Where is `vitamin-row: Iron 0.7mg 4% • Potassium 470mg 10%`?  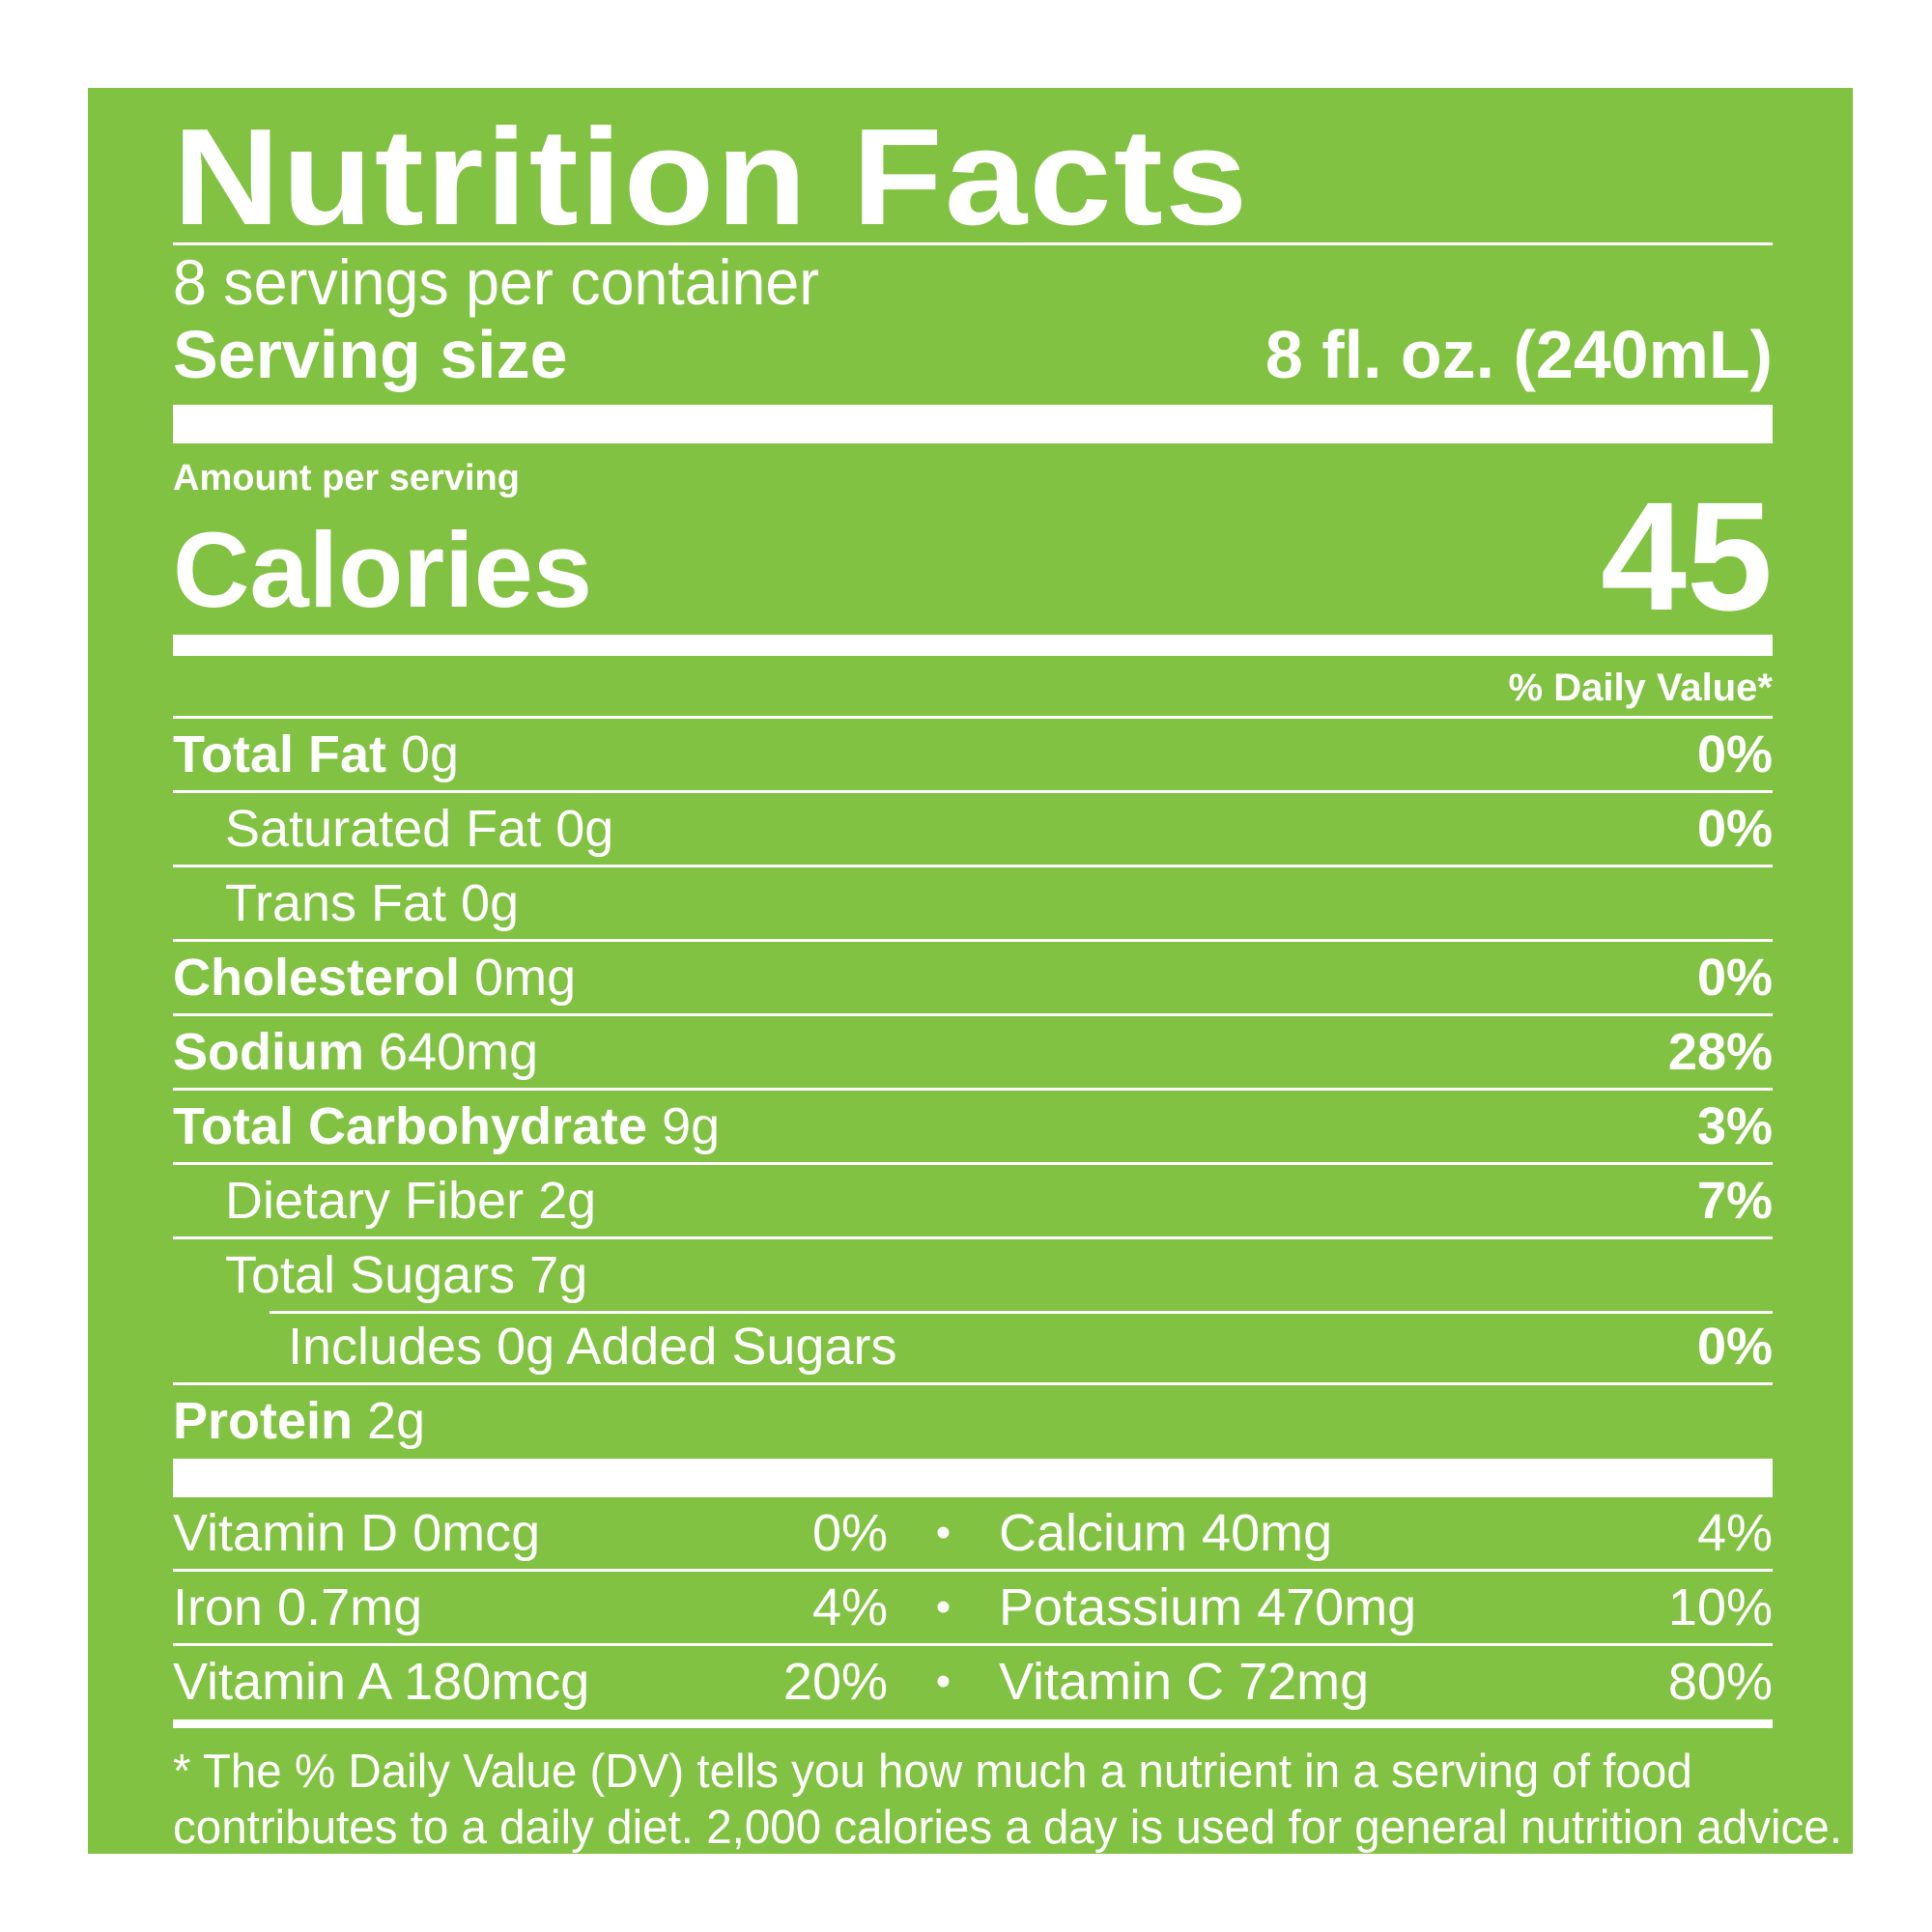 vitamin-row: Iron 0.7mg 4% • Potassium 470mg 10% is located at coordinates (973, 1606).